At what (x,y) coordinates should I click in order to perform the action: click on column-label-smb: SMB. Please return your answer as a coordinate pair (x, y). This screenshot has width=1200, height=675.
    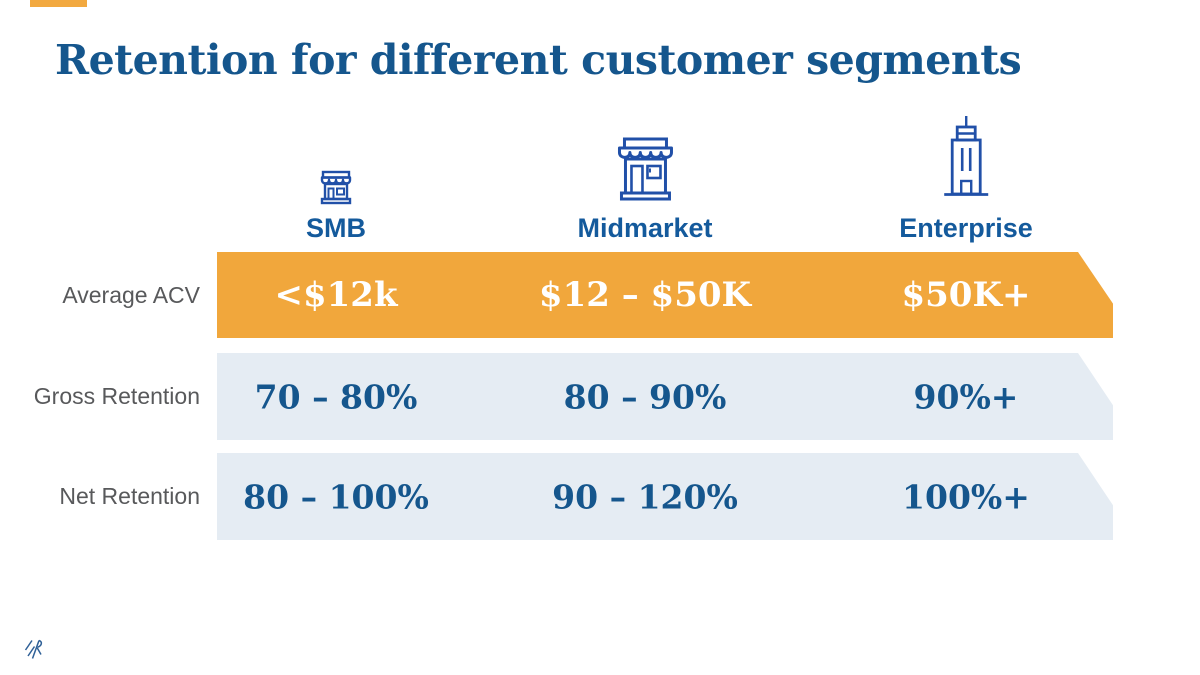
    Looking at the image, I should click on (336, 228).